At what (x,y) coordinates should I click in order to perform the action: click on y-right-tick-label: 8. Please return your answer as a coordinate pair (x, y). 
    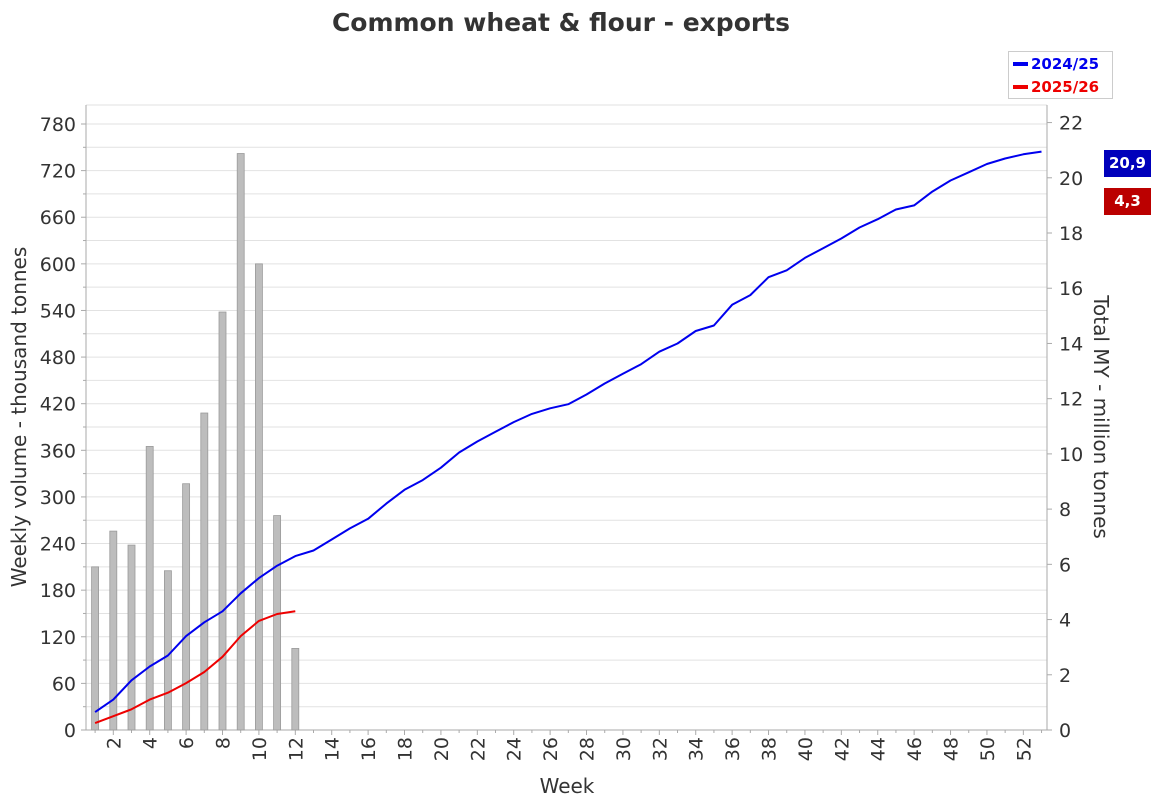
    Looking at the image, I should click on (1065, 510).